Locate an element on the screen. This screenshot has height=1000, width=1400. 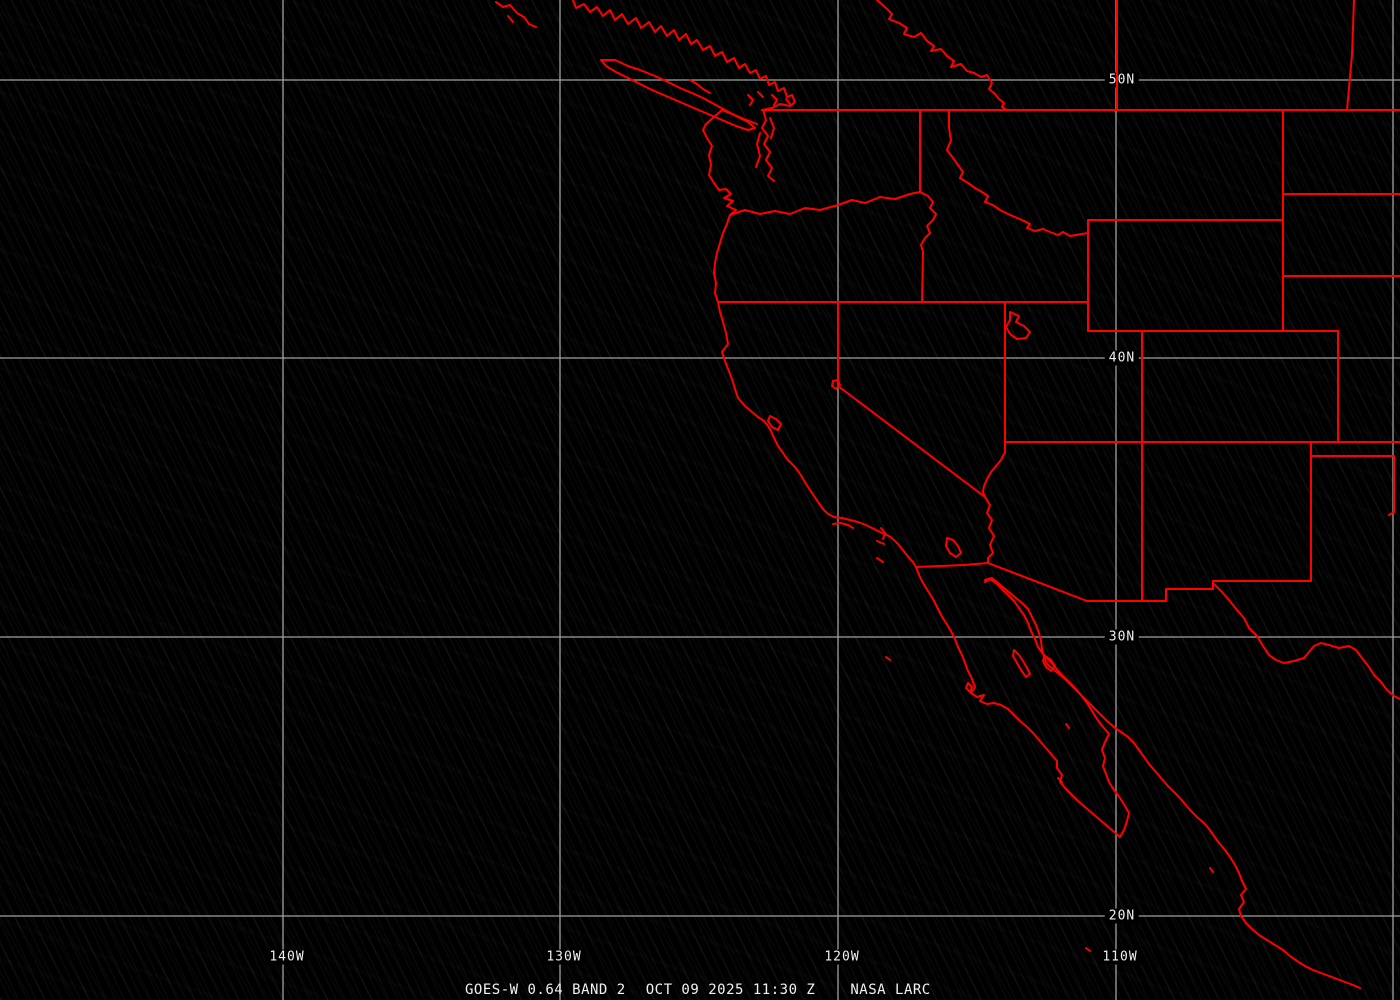
lat-label-30N: 30N is located at coordinates (1122, 637).